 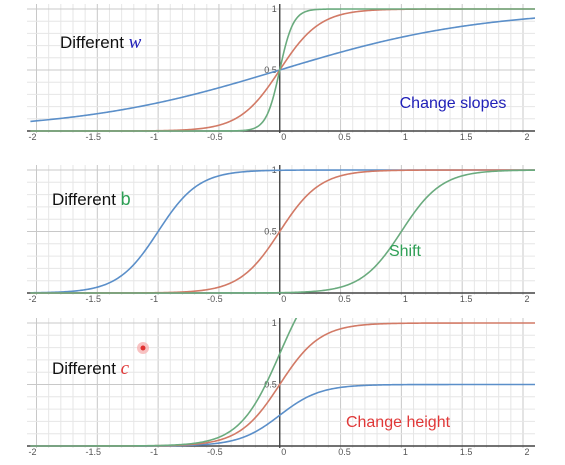 What do you see at coordinates (143, 348) in the screenshot?
I see `cursor-dot` at bounding box center [143, 348].